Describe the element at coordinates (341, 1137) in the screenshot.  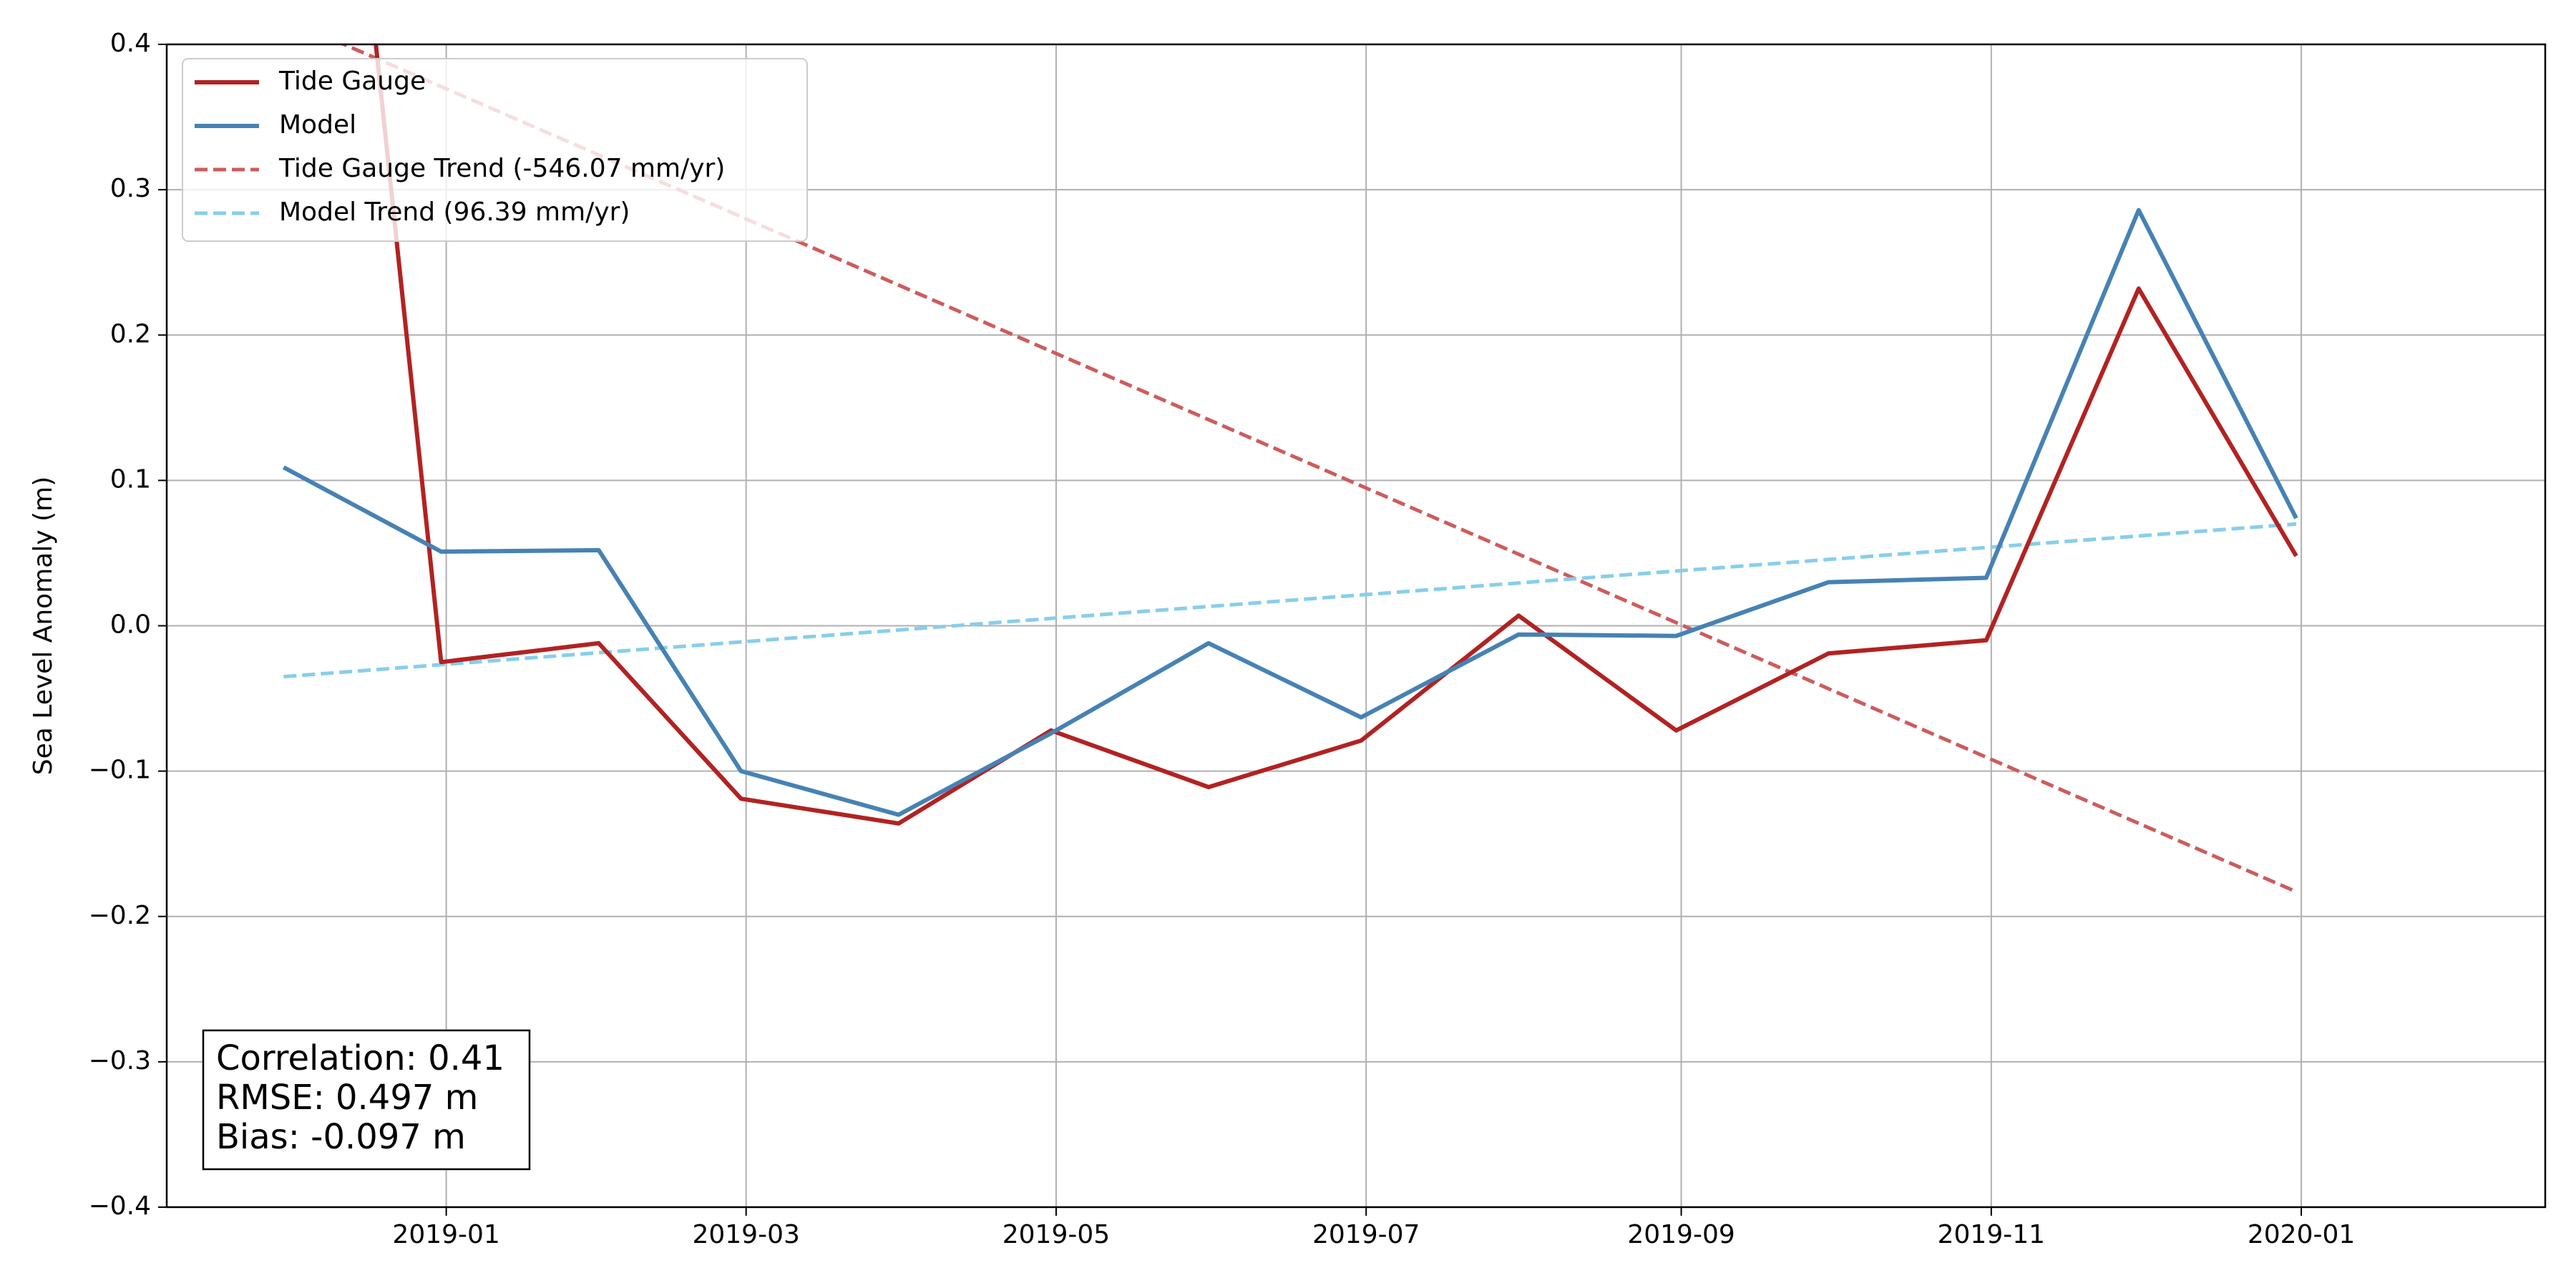
I see `stats-line: Bias: -0.097 m` at that location.